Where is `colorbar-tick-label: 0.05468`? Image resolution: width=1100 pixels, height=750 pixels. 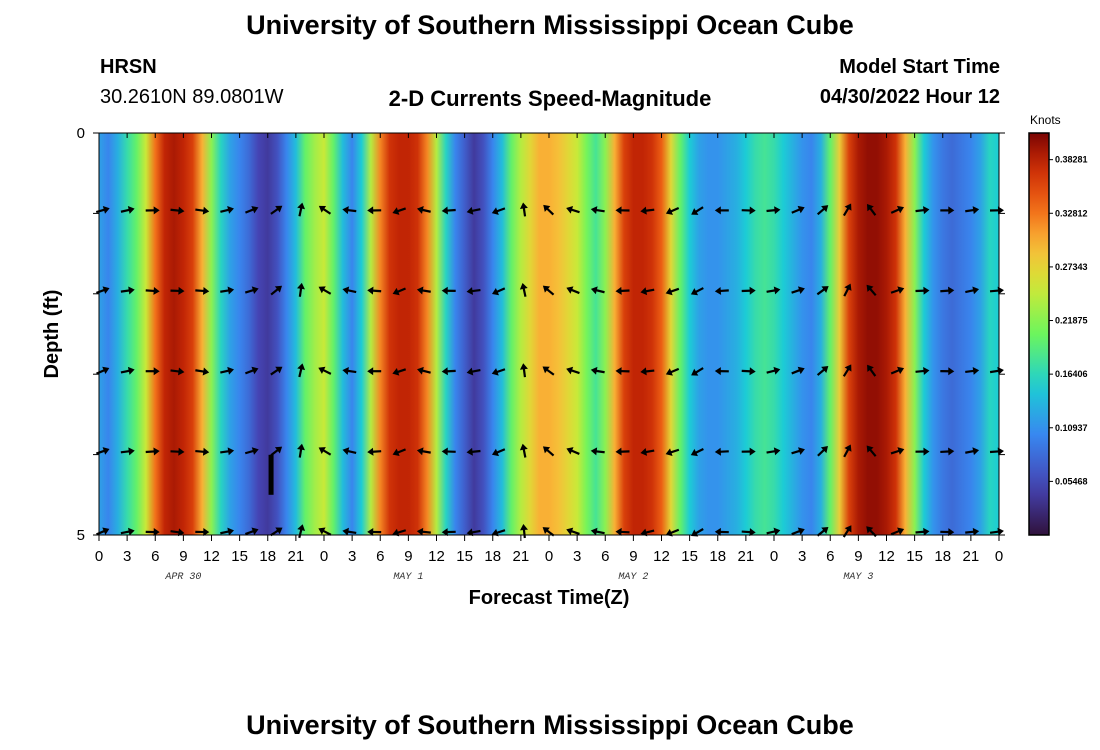
colorbar-tick-label: 0.05468 is located at coordinates (1071, 481).